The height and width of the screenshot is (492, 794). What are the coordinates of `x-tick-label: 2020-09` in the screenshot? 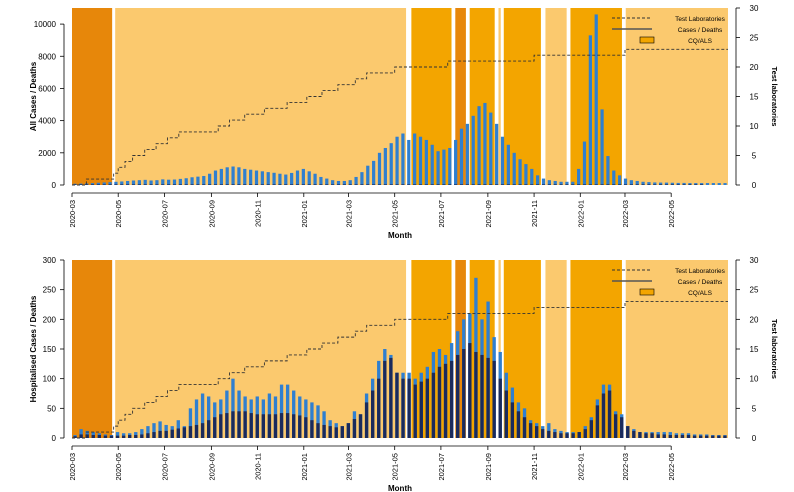 It's located at (211, 467).